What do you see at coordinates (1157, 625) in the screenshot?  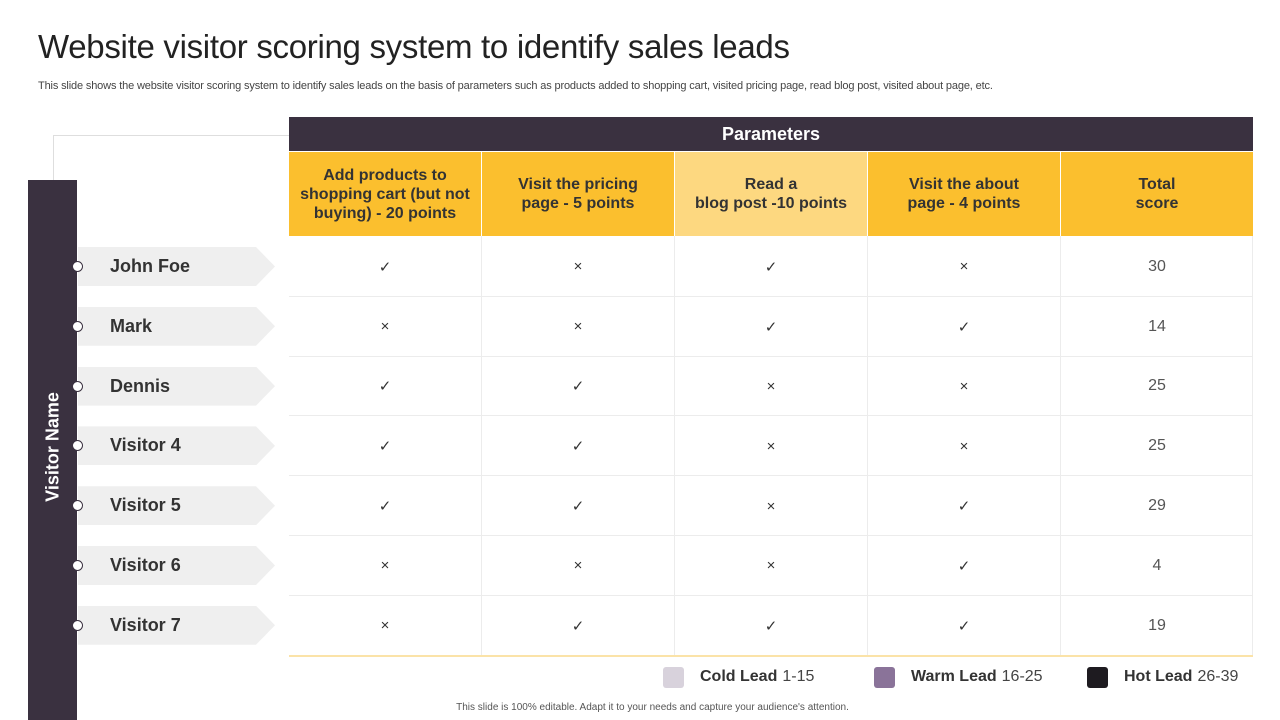 I see `total-score: 19` at bounding box center [1157, 625].